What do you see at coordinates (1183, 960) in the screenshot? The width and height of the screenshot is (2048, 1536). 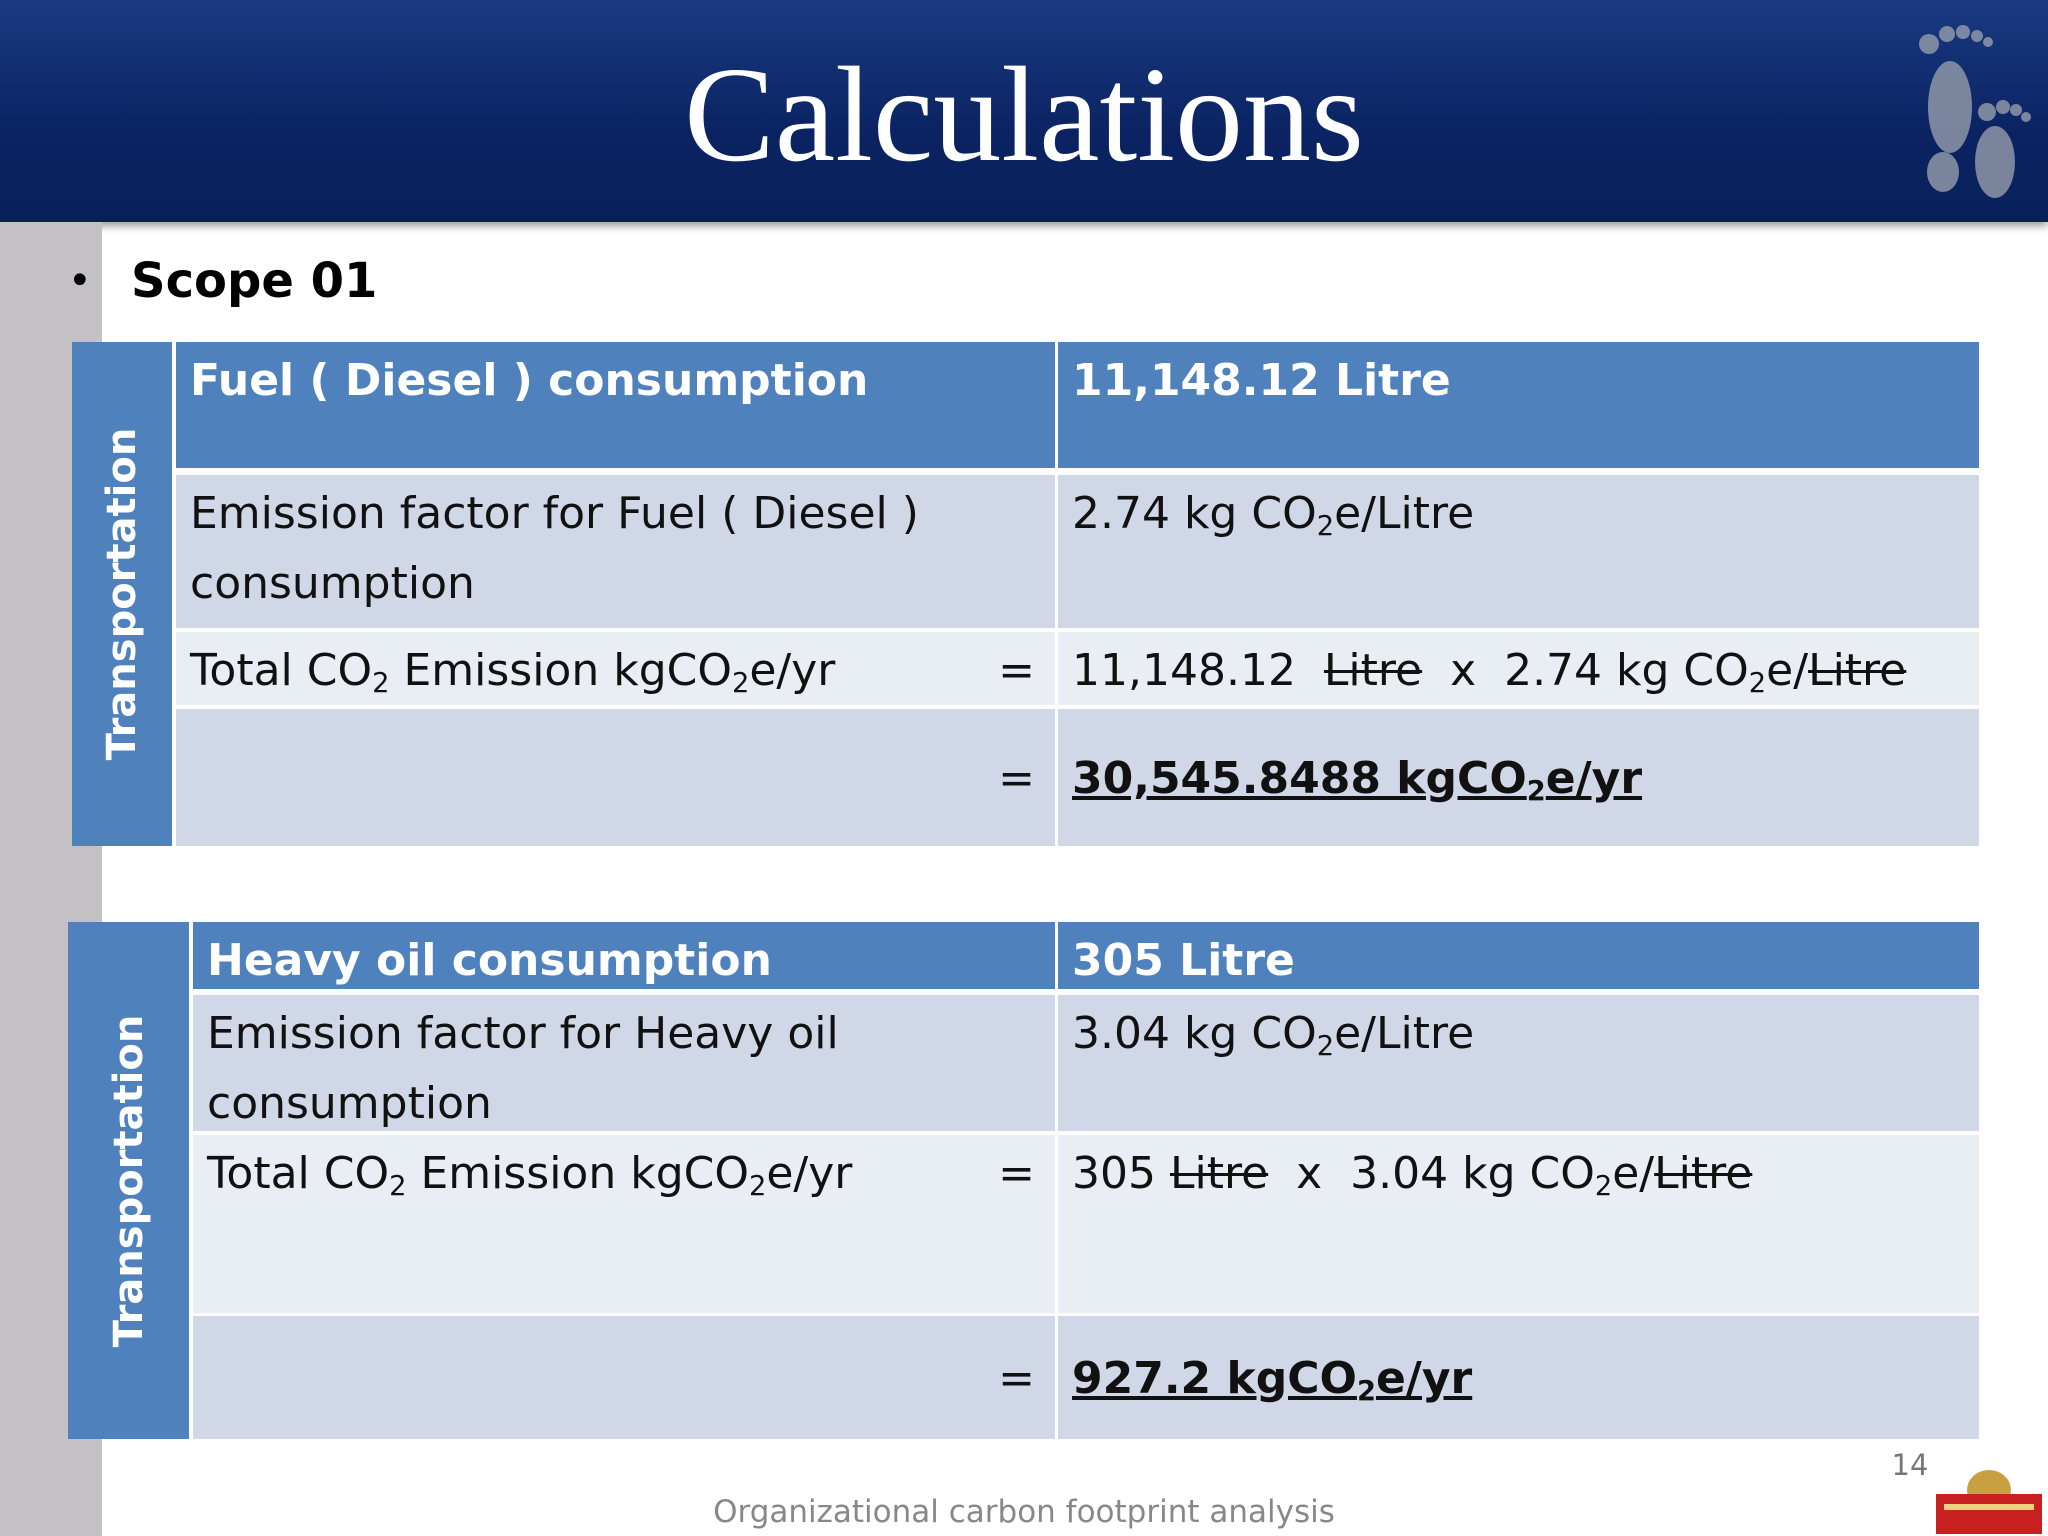 I see `text-run: 305 Litre` at bounding box center [1183, 960].